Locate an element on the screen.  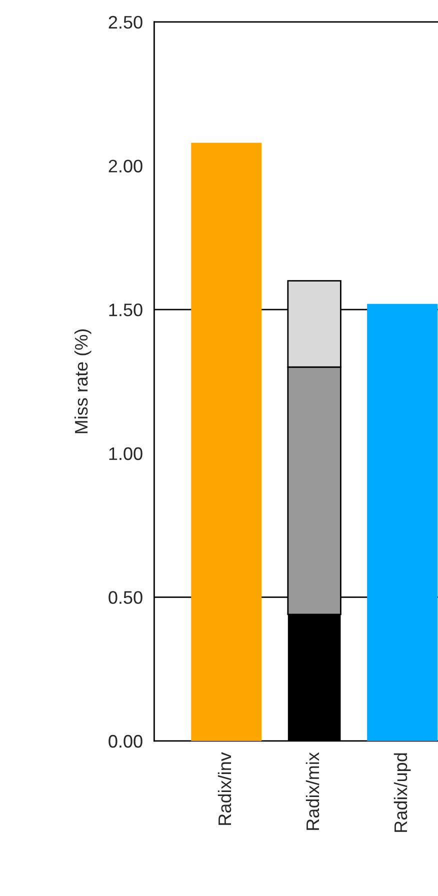
x-tick-label: Radix/mix is located at coordinates (313, 791).